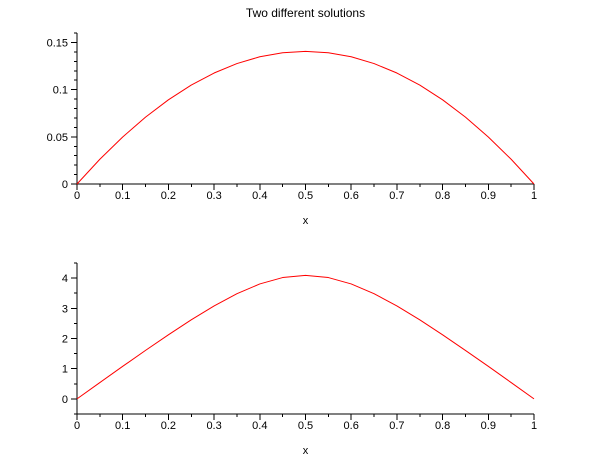 Image resolution: width=610 pixels, height=460 pixels. What do you see at coordinates (305, 13) in the screenshot?
I see `figure-title: Two different solutions` at bounding box center [305, 13].